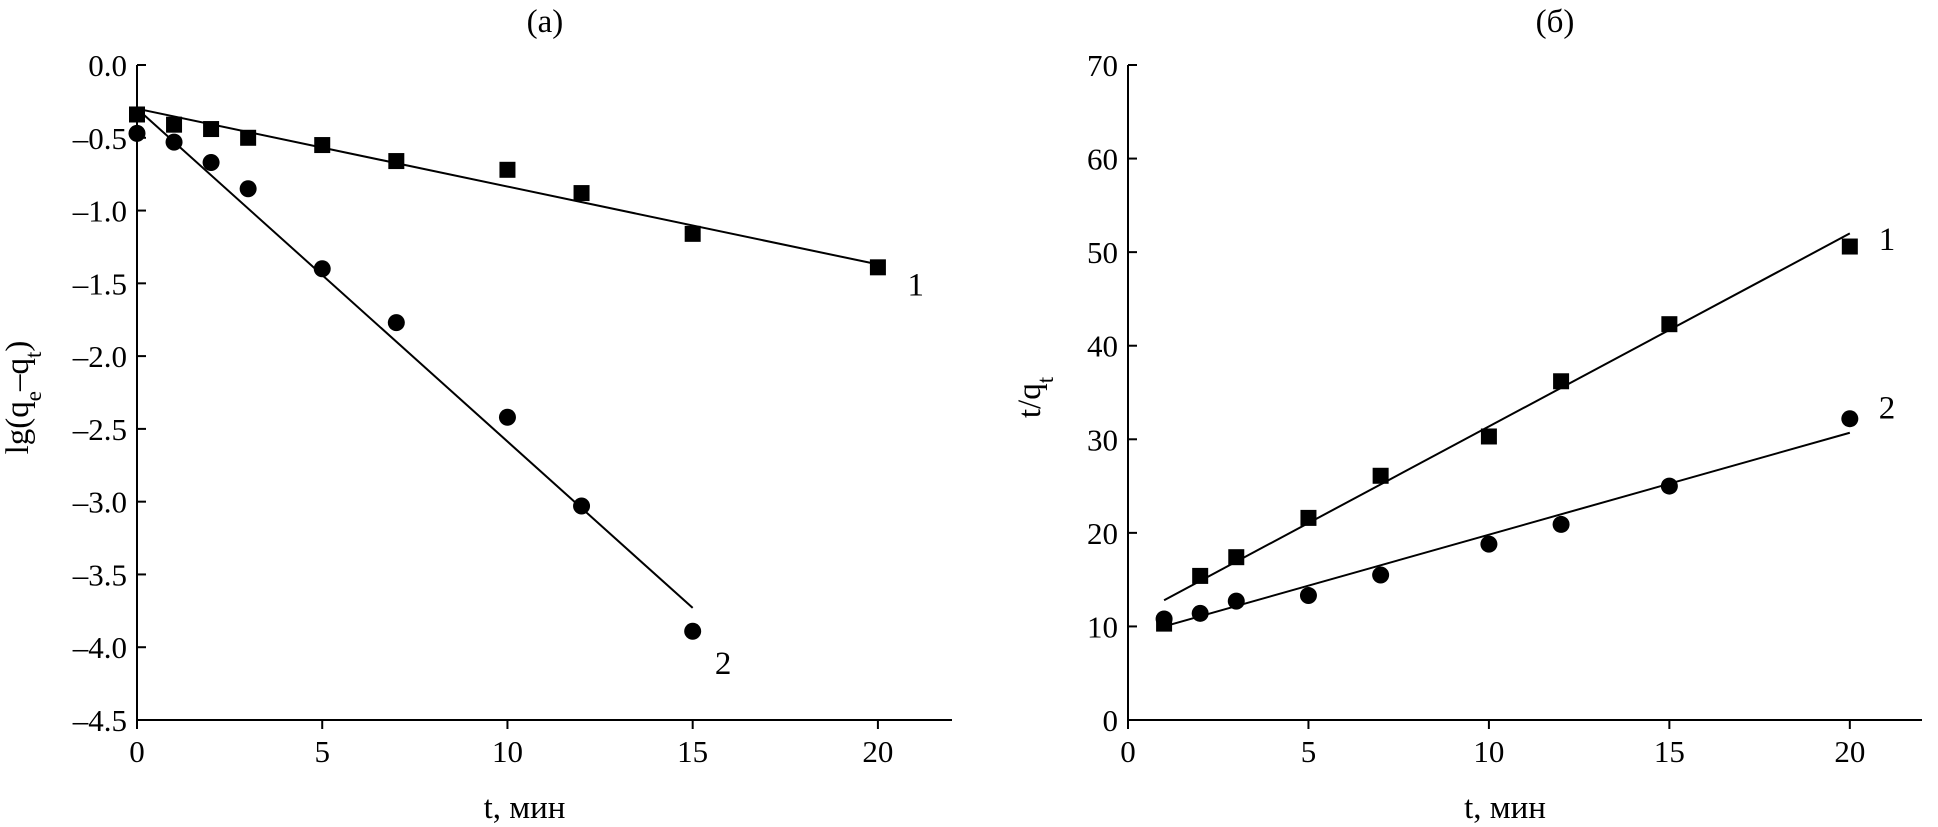 This screenshot has height=827, width=1938. I want to click on y-tick-label: –4.0, so click(99, 647).